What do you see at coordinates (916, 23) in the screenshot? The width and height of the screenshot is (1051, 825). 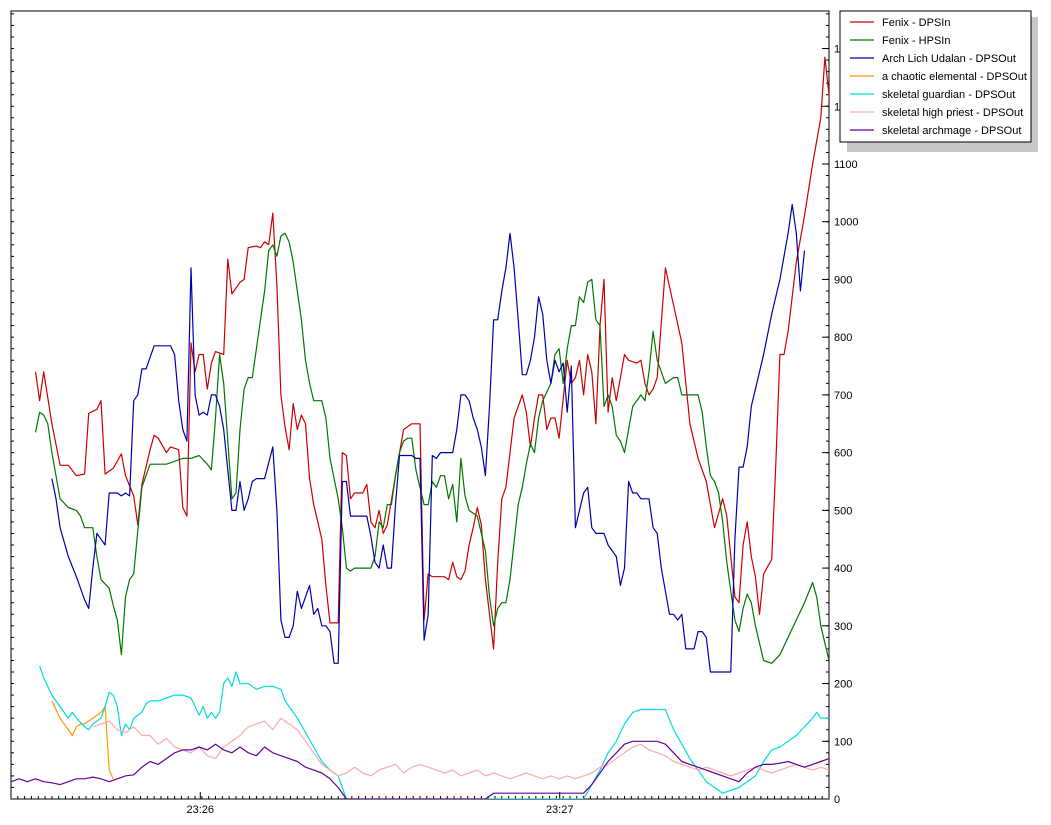 I see `legend-label: Fenix - DPSIn` at bounding box center [916, 23].